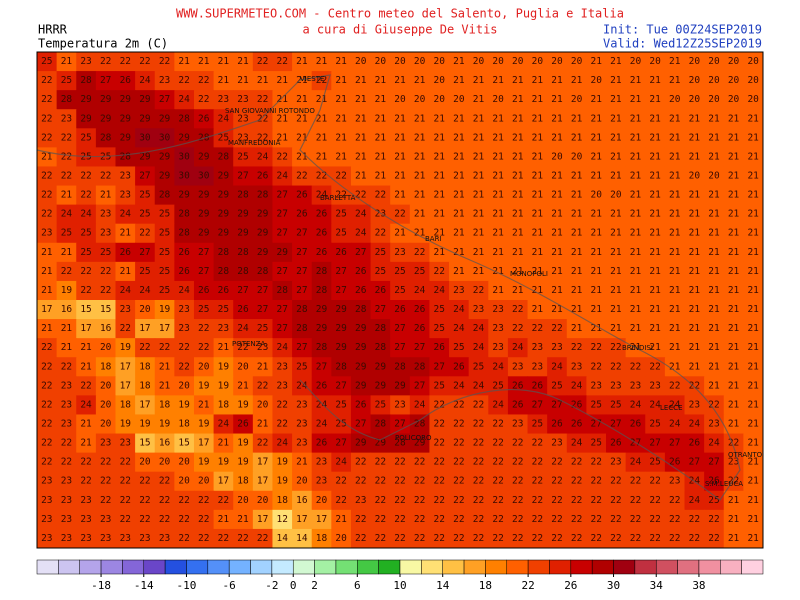  I want to click on temp-value: 18, so click(224, 404).